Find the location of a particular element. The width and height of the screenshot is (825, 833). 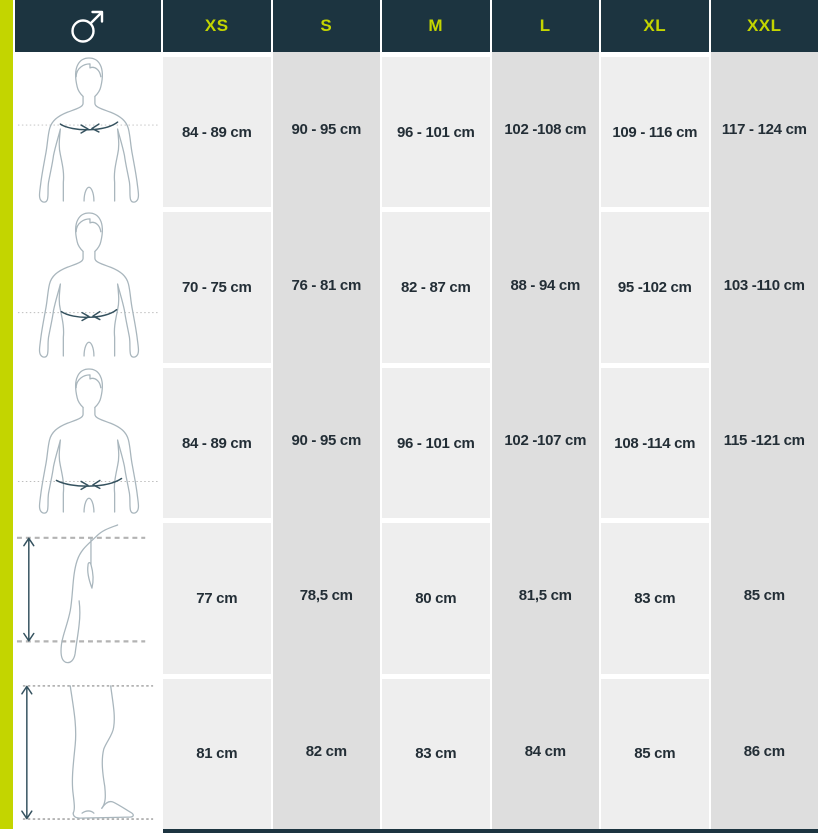

size-header-xl: XL is located at coordinates (655, 26).